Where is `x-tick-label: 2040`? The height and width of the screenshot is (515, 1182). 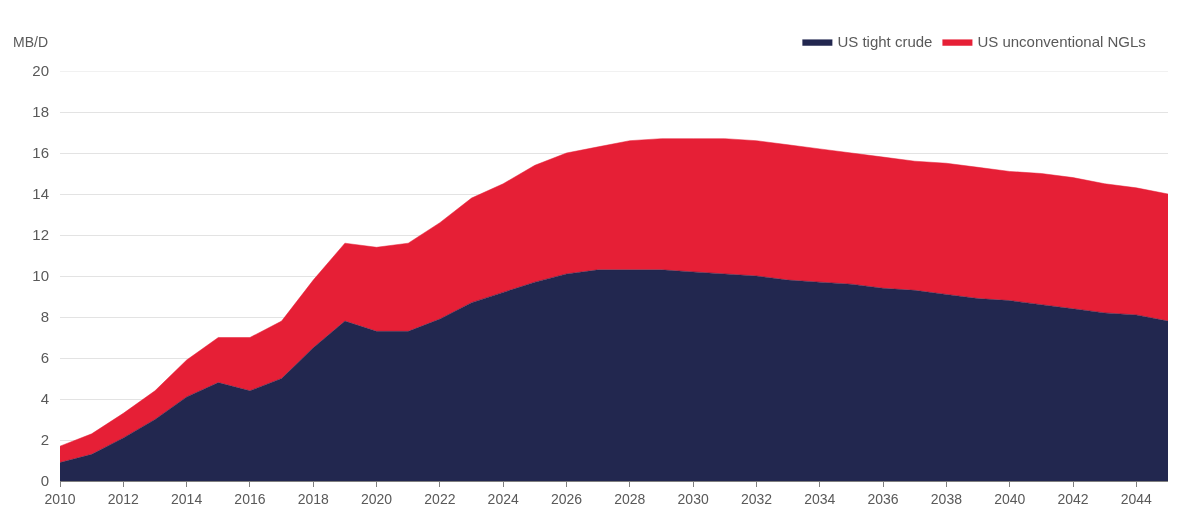
x-tick-label: 2040 is located at coordinates (1010, 498).